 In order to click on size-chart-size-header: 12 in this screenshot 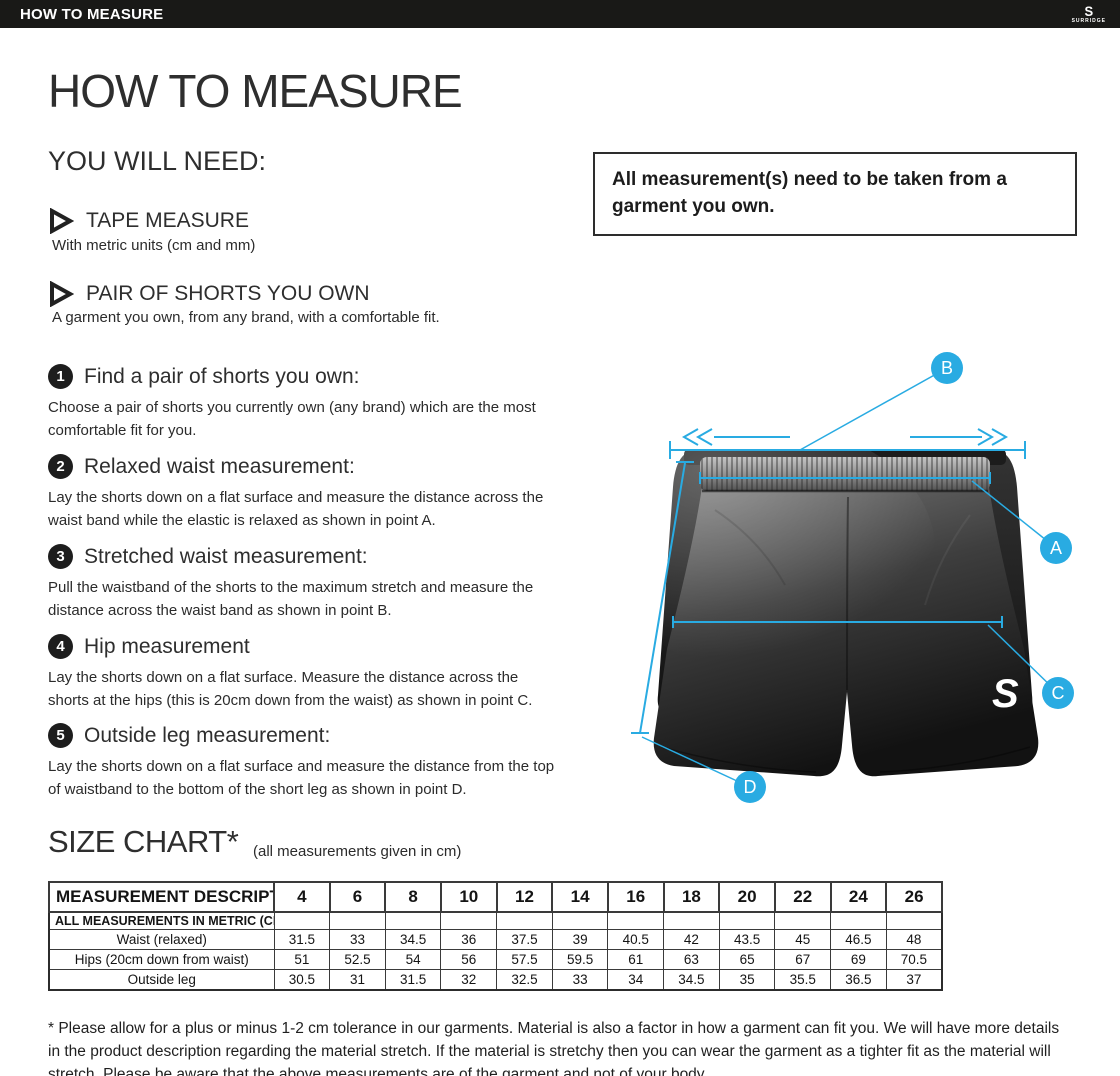, I will do `click(524, 897)`.